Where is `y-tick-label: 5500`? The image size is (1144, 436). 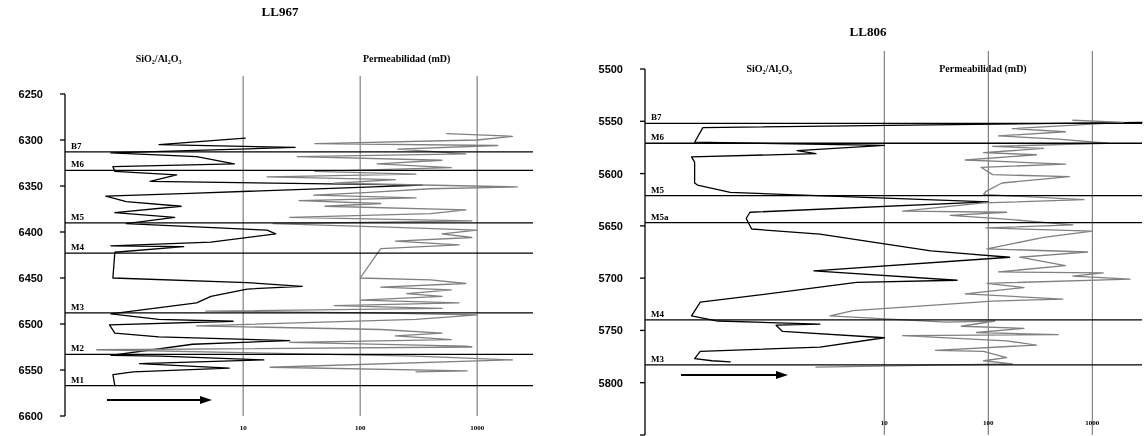
y-tick-label: 5500 is located at coordinates (610, 69).